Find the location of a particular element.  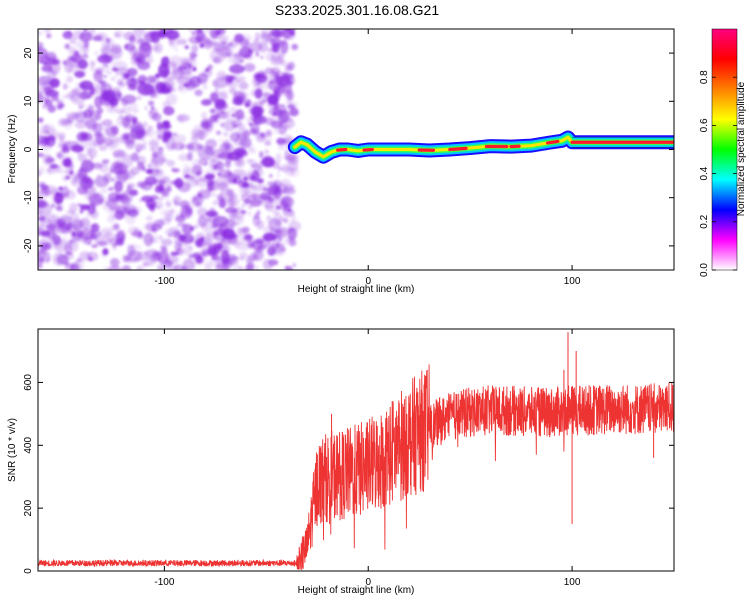

noise-cloud is located at coordinates (169, 149).